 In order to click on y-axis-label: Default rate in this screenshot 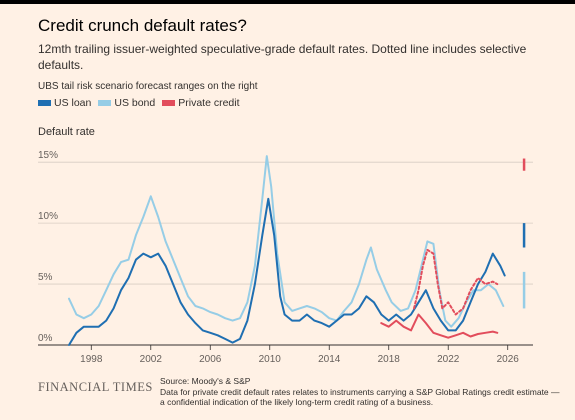, I will do `click(66, 132)`.